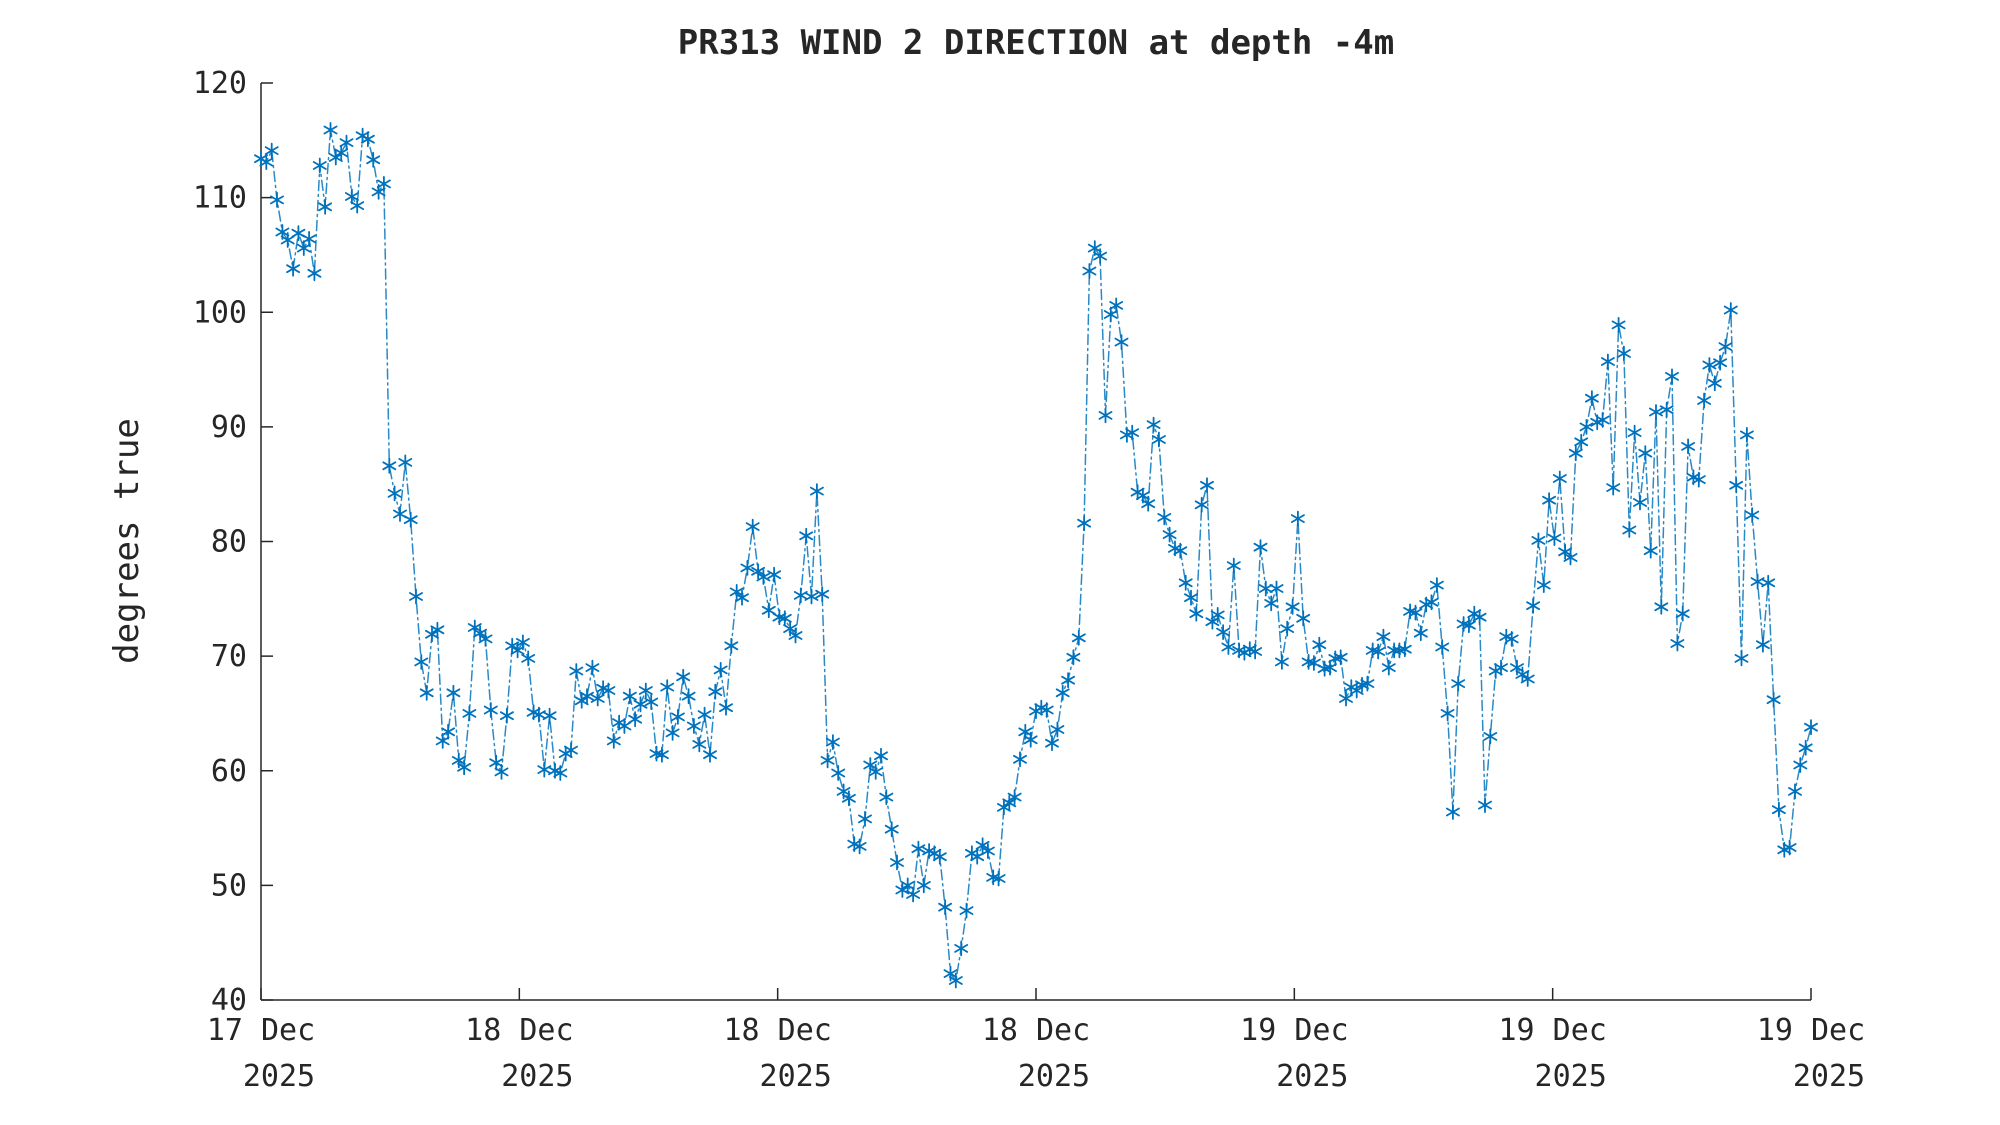 The image size is (2000, 1125). What do you see at coordinates (229, 1000) in the screenshot?
I see `y-tick-label: 40` at bounding box center [229, 1000].